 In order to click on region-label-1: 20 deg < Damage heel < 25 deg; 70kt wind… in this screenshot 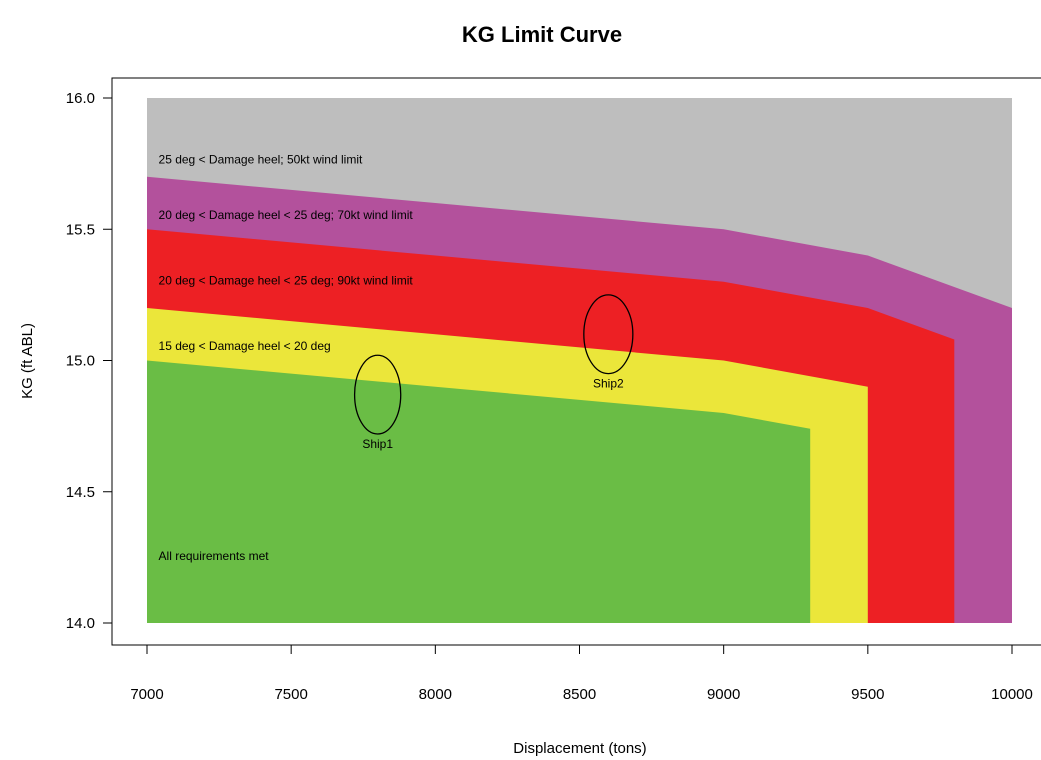, I will do `click(286, 215)`.